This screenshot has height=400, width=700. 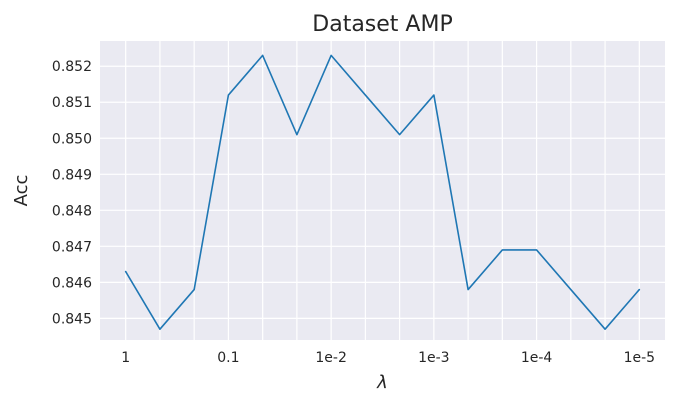 I want to click on y-tick-label: 0.852, so click(x=72, y=67).